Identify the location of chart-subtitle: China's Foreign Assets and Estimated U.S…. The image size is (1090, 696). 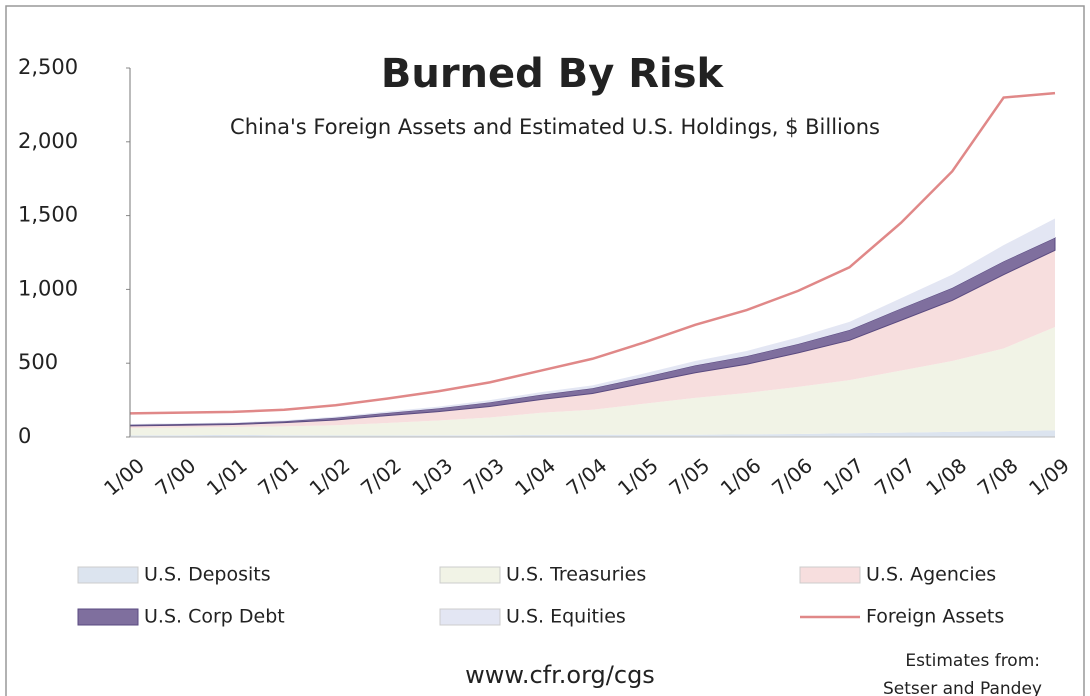
(555, 127).